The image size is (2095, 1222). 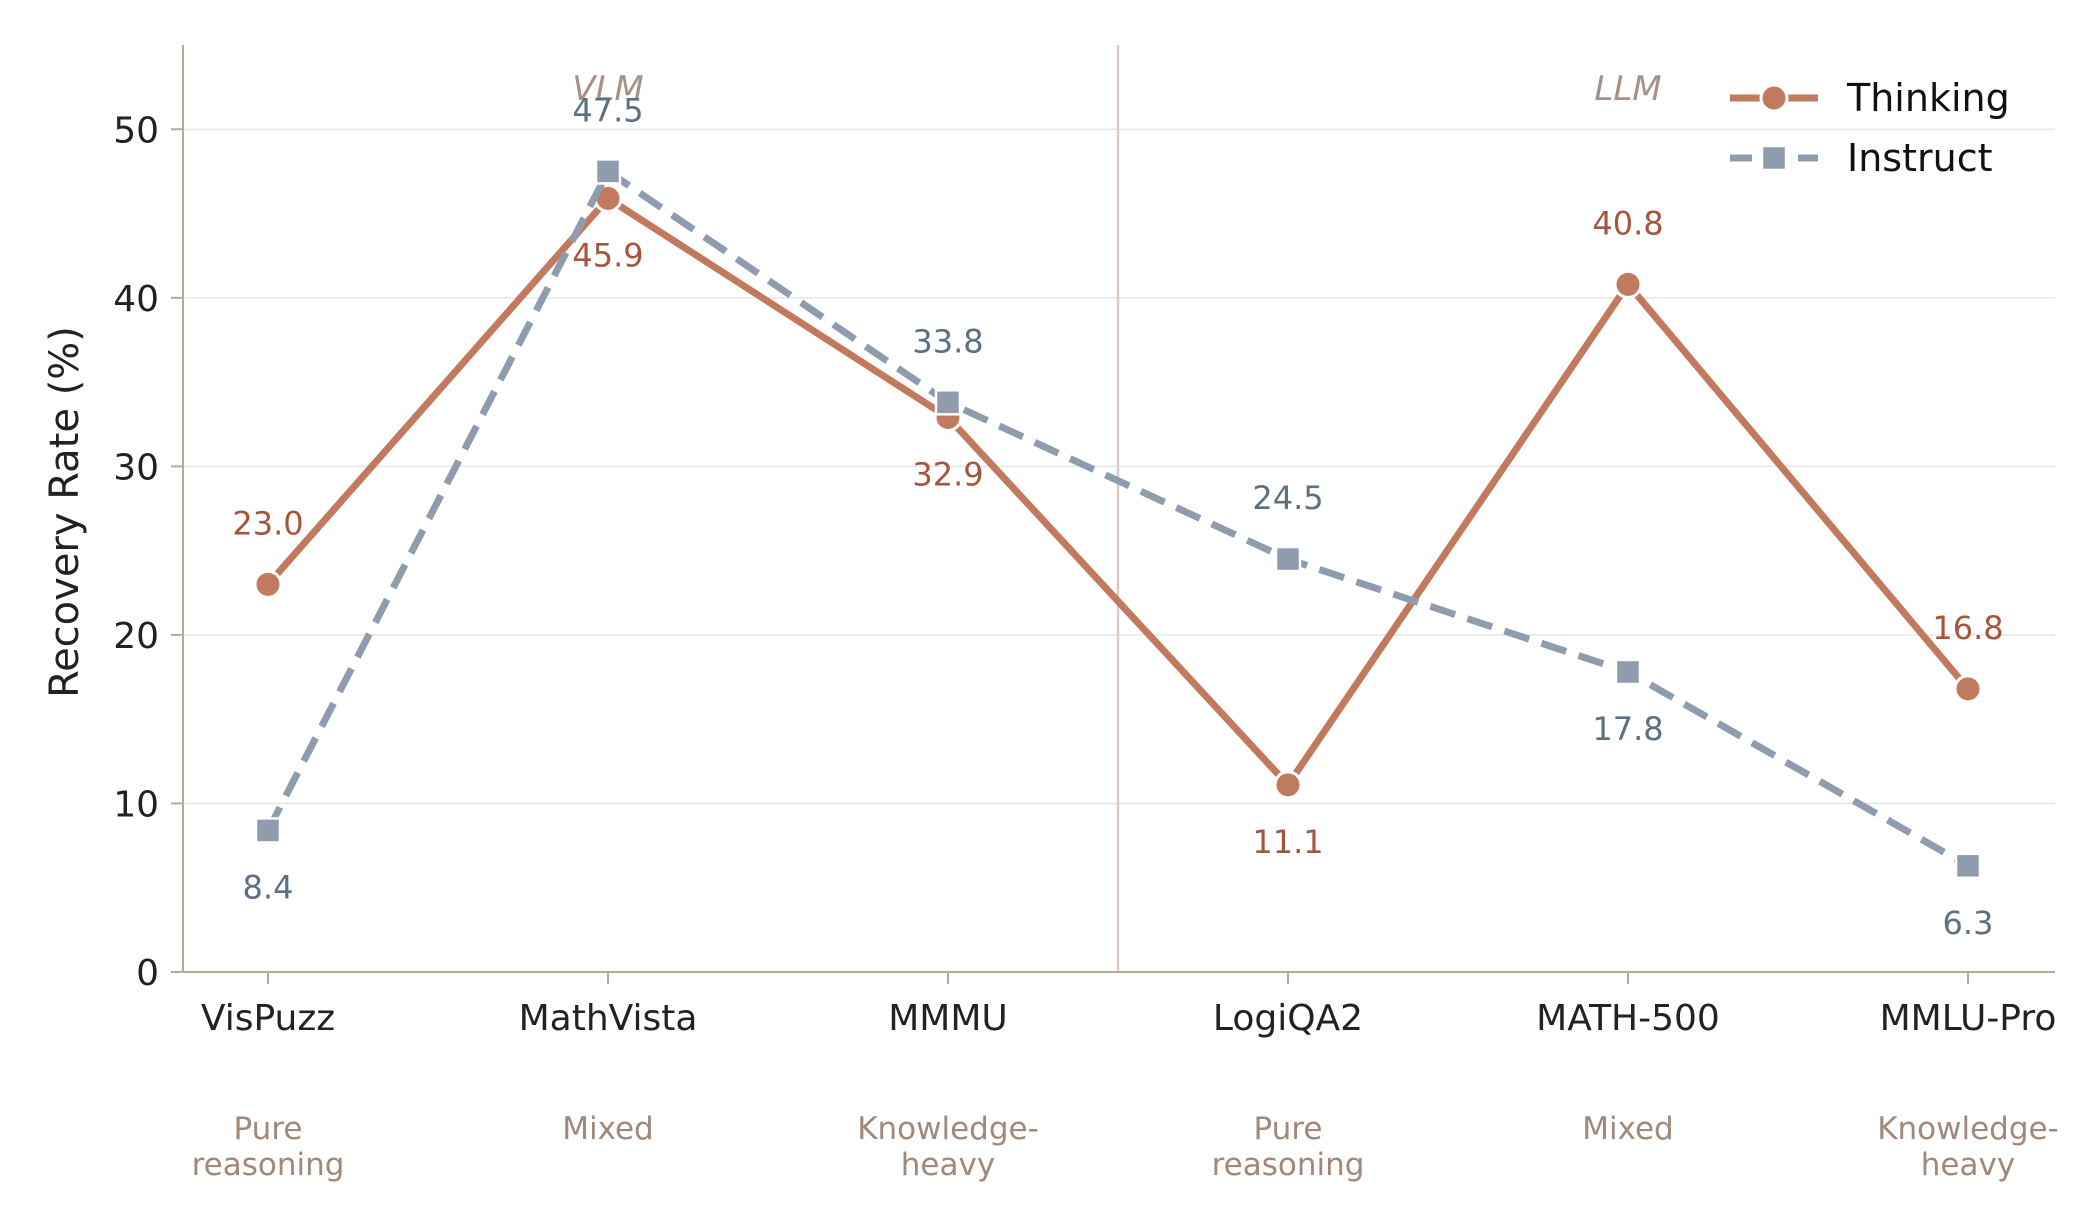 I want to click on legend-label-thinking: Thinking, so click(x=1928, y=98).